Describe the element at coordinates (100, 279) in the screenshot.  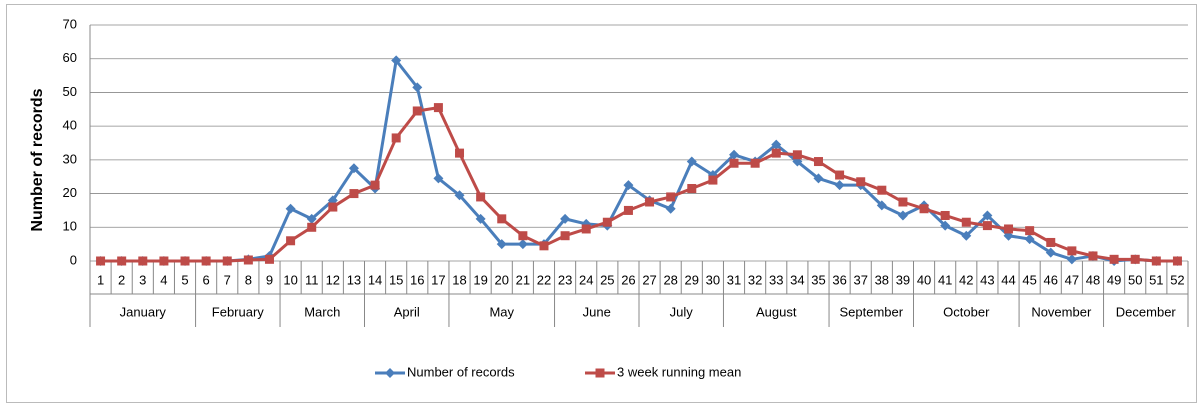
I see `x-tick-label: 1` at that location.